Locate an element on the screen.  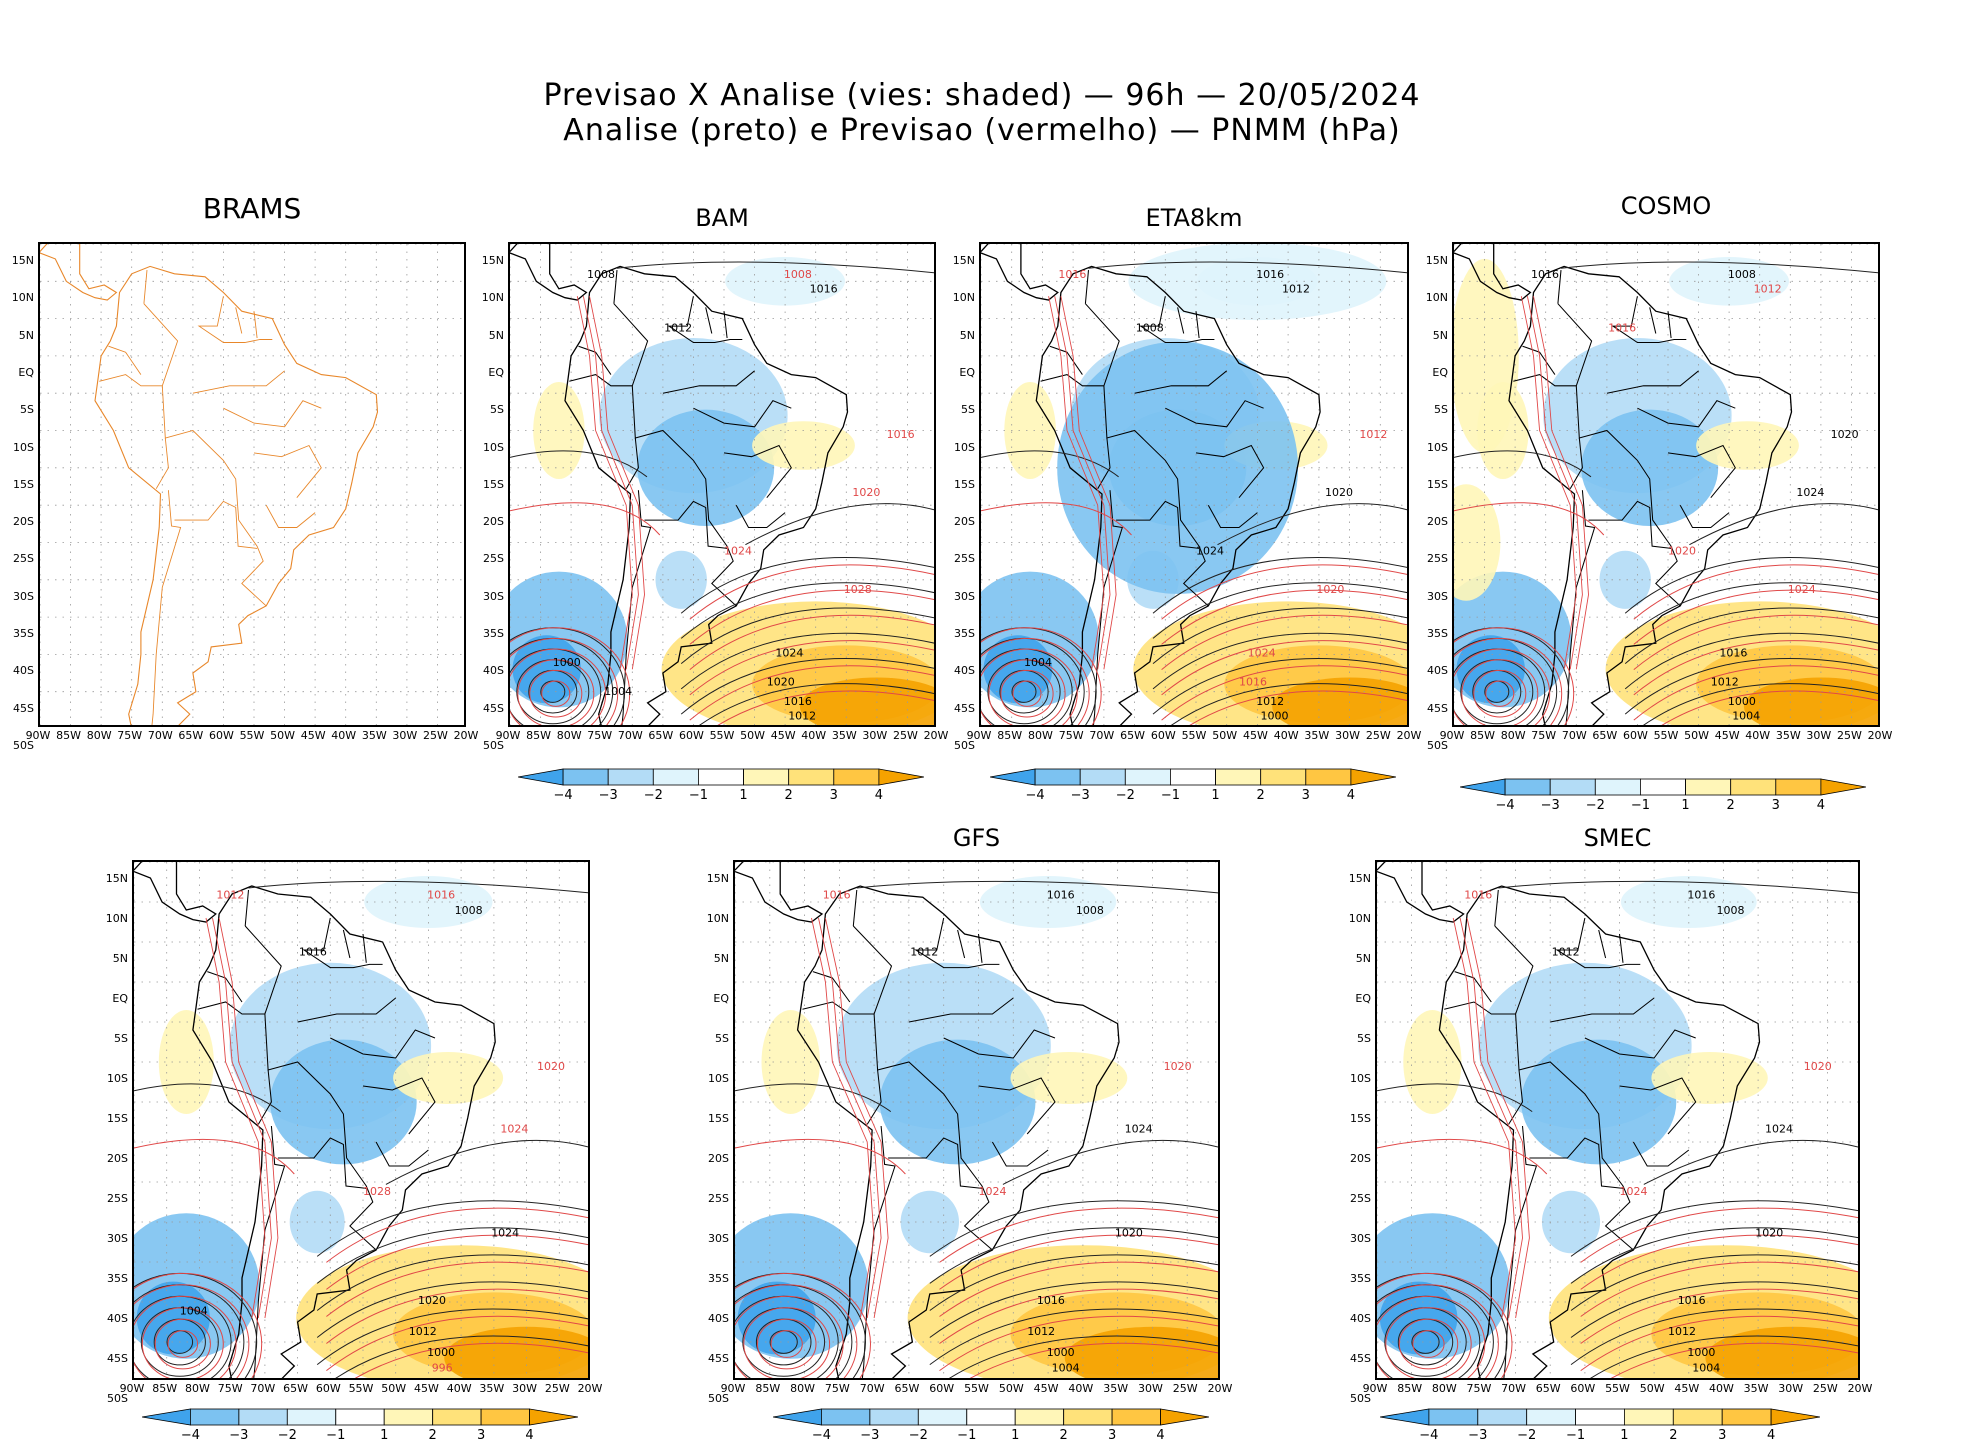
lat-tick-label: 5N is located at coordinates (1440, 335).